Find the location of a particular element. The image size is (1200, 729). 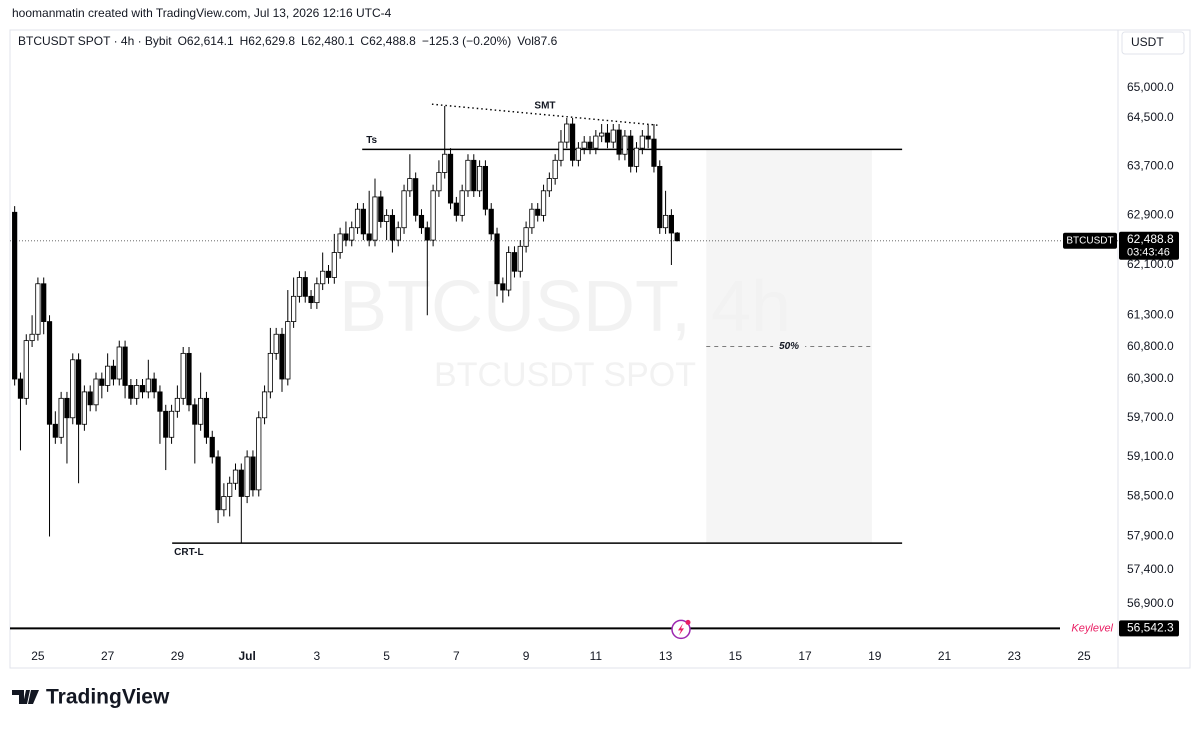

brand: TradingView is located at coordinates (91, 697).